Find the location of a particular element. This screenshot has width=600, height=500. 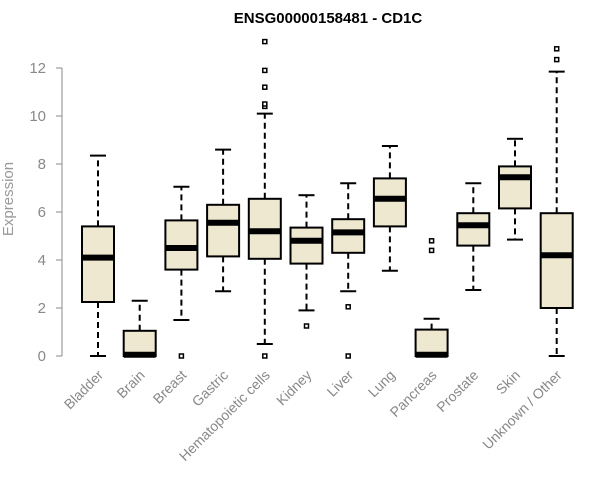

x-tick-label: Breast is located at coordinates (170, 387).